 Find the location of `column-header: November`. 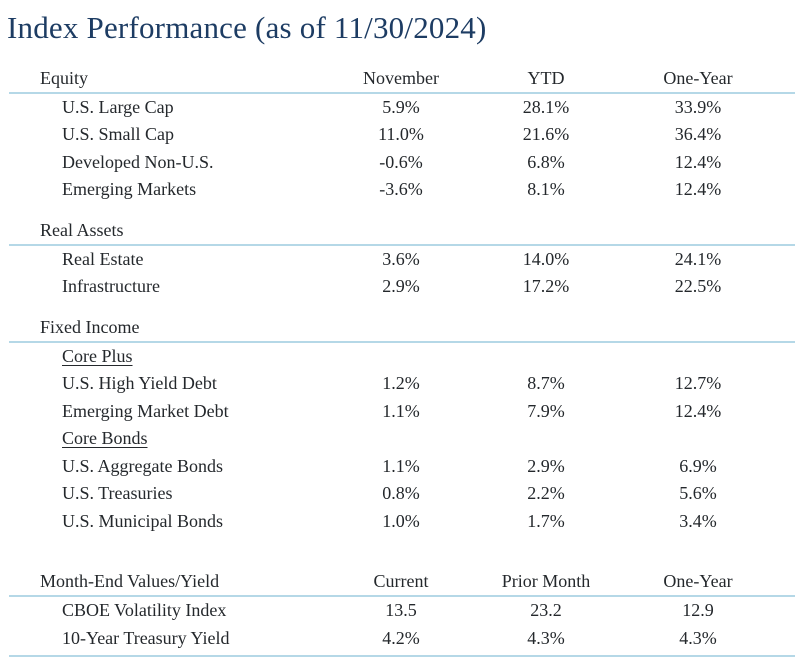

column-header: November is located at coordinates (401, 77).